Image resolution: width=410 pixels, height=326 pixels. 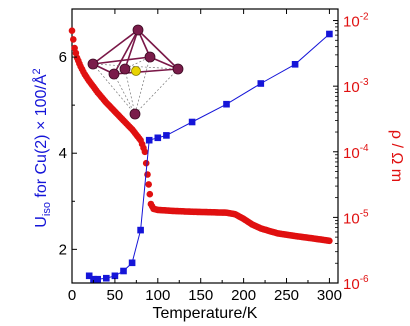 I want to click on atom-center, so click(x=136, y=71).